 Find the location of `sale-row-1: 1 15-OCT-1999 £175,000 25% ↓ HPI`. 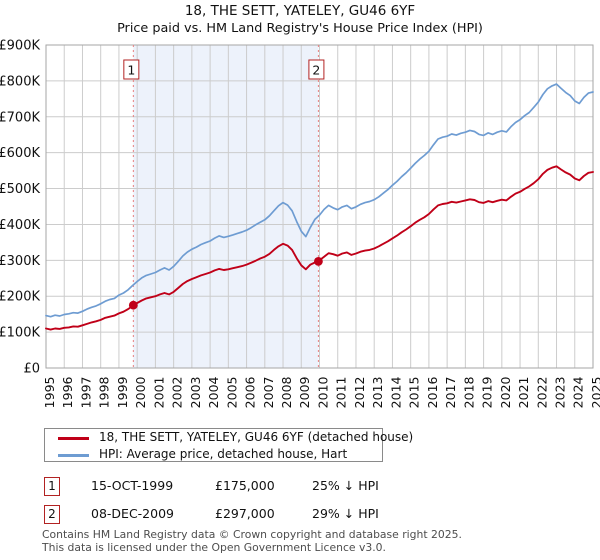

sale-row-1: 1 15-OCT-1999 £175,000 25% ↓ HPI is located at coordinates (300, 487).